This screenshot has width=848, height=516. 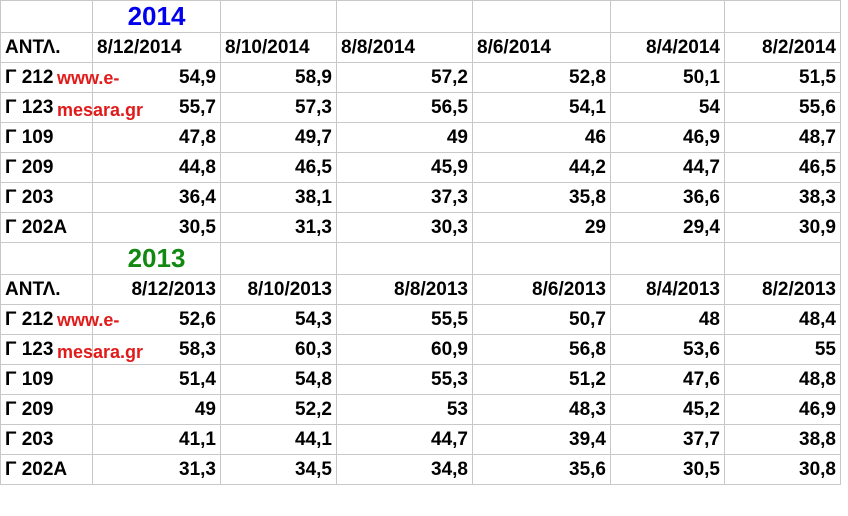 I want to click on value-cell: 29,4, so click(x=667, y=227).